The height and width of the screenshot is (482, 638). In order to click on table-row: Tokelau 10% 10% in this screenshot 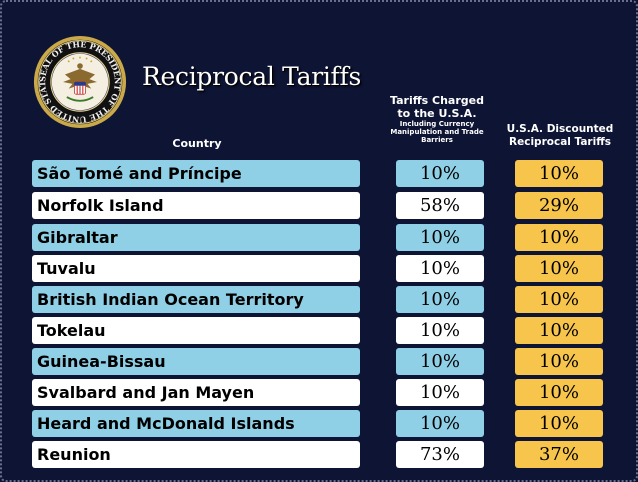, I will do `click(320, 330)`.